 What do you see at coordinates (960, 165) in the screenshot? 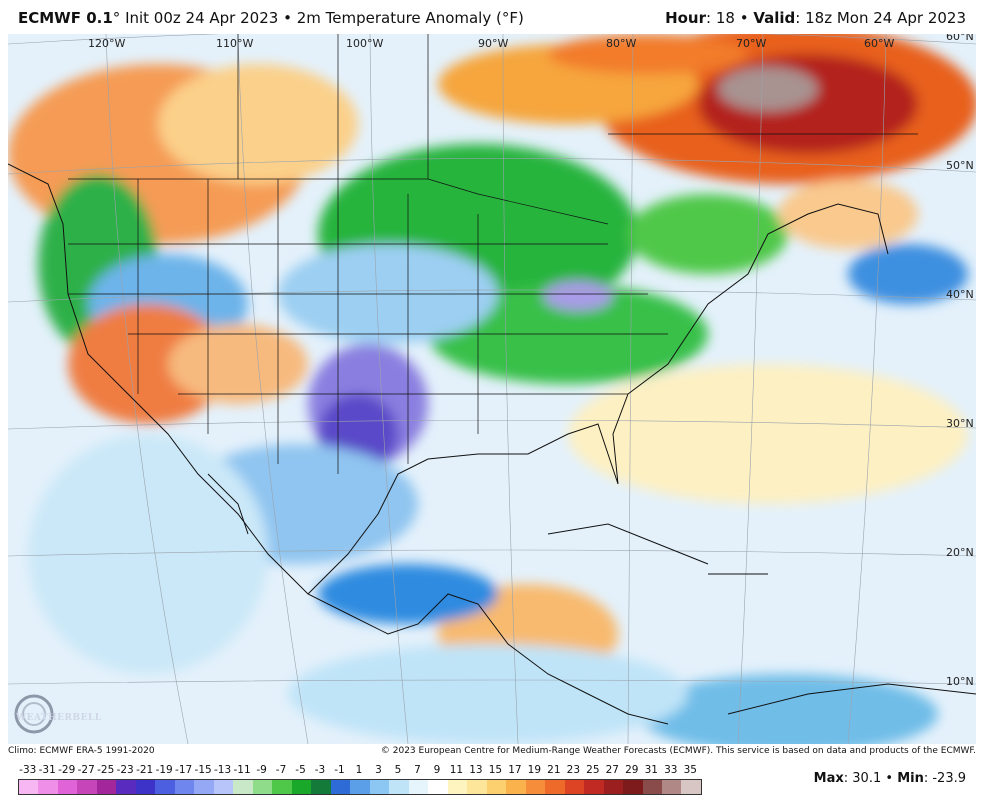
I see `lat-label: 50°N` at bounding box center [960, 165].